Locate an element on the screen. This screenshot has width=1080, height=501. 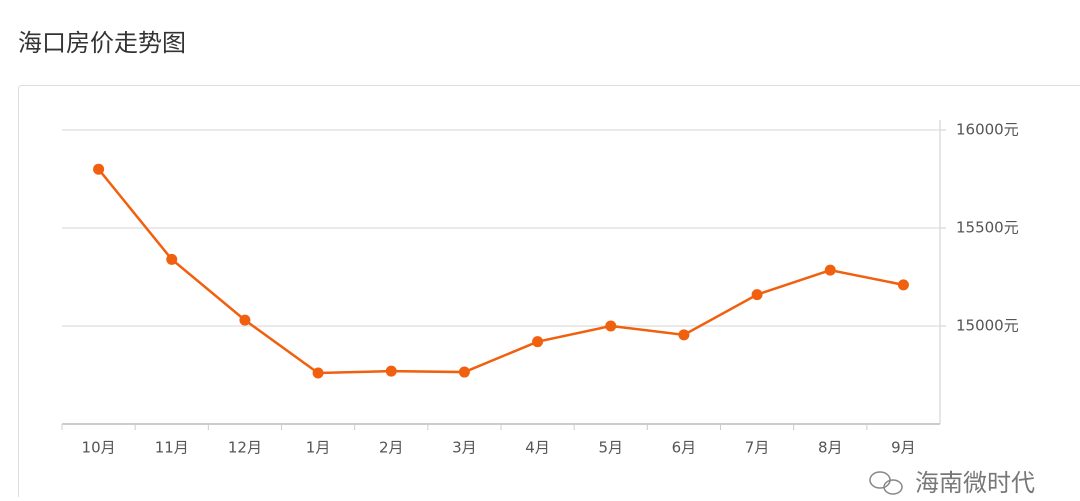
x-tick-label: 12月 is located at coordinates (245, 448).